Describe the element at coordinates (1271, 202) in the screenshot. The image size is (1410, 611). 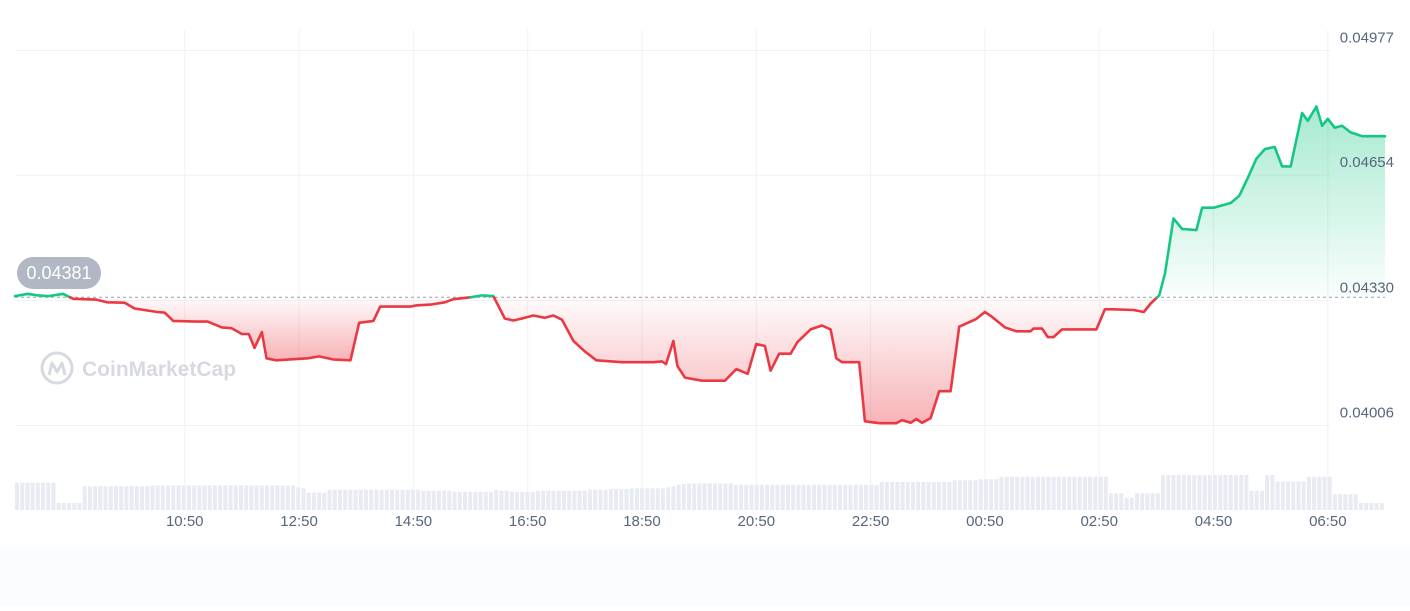
I see `area-up-segment` at that location.